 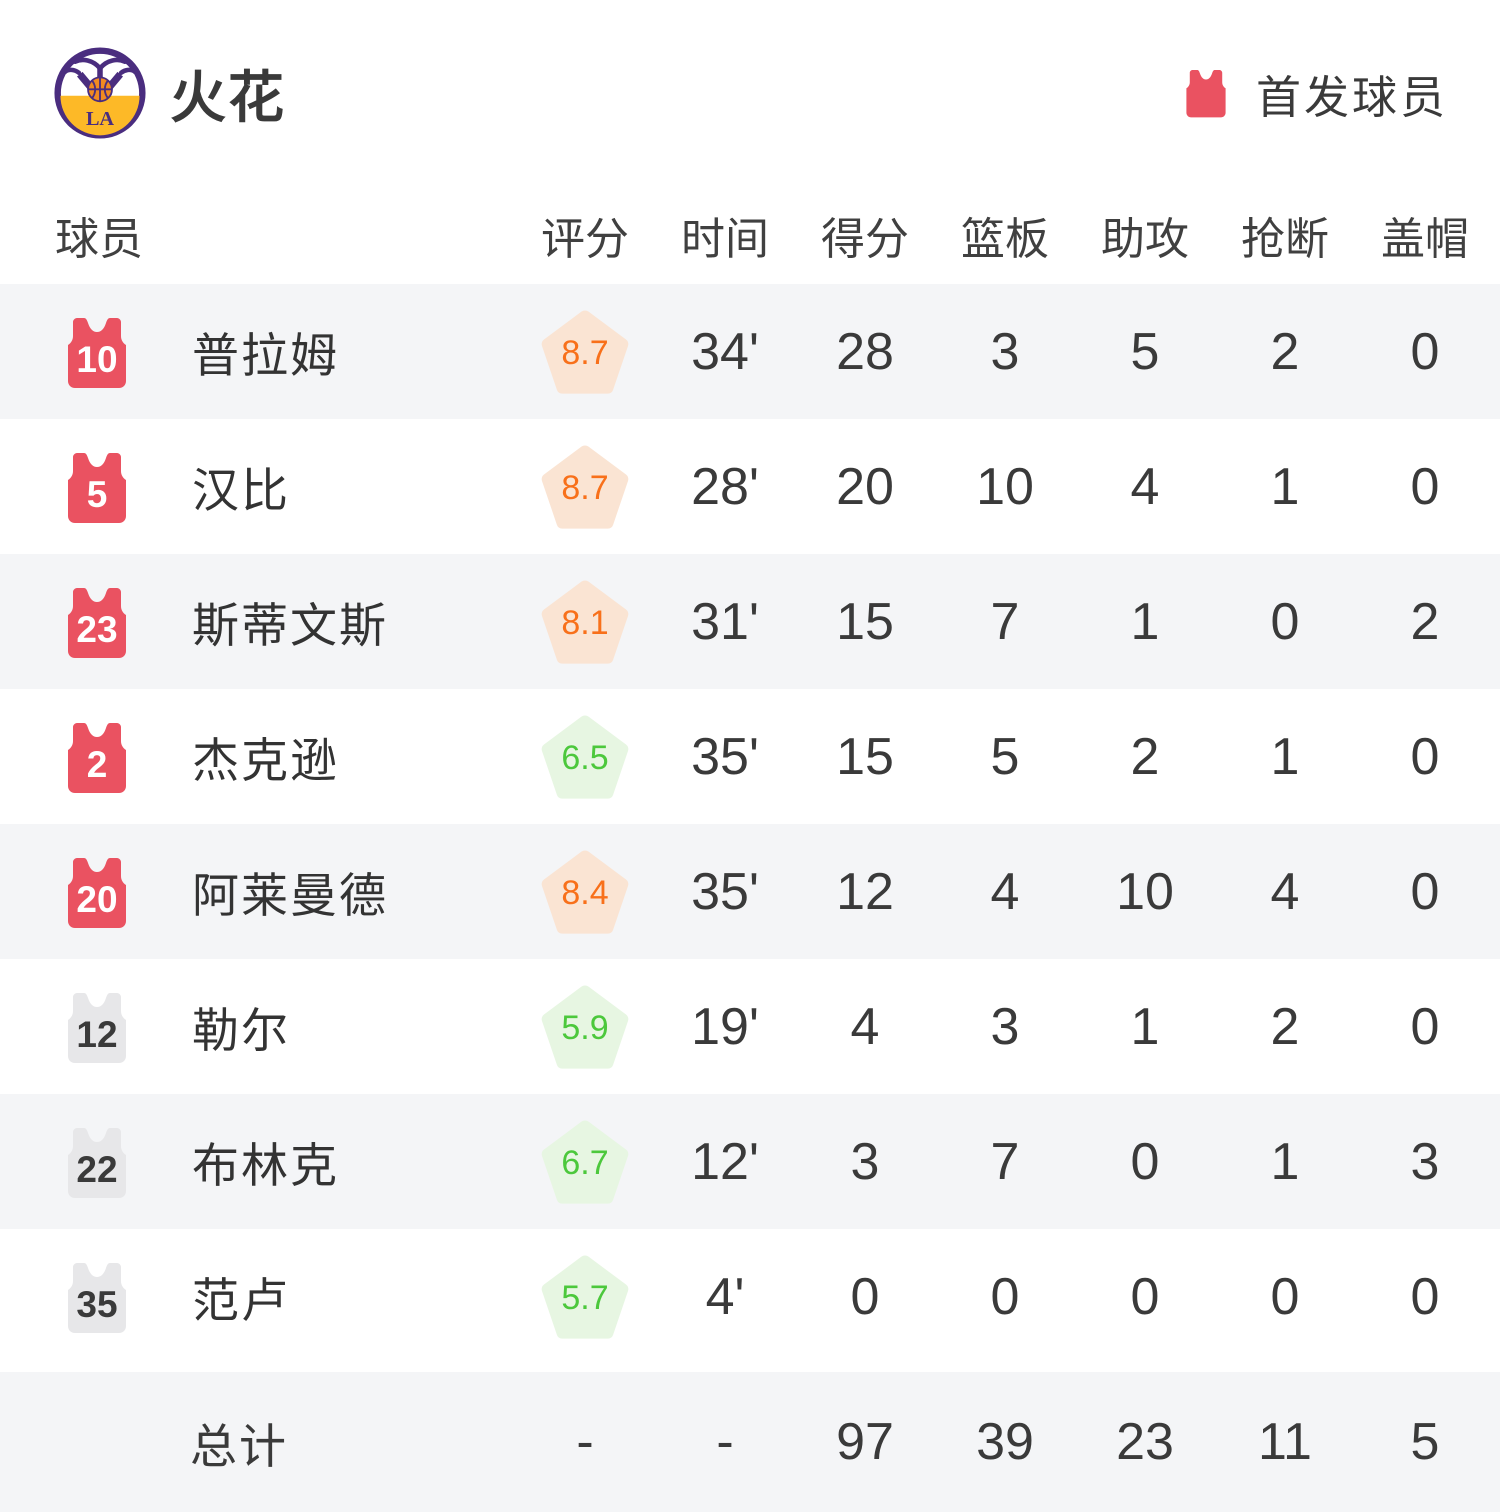 I want to click on stat-steals: 4, so click(x=1285, y=891).